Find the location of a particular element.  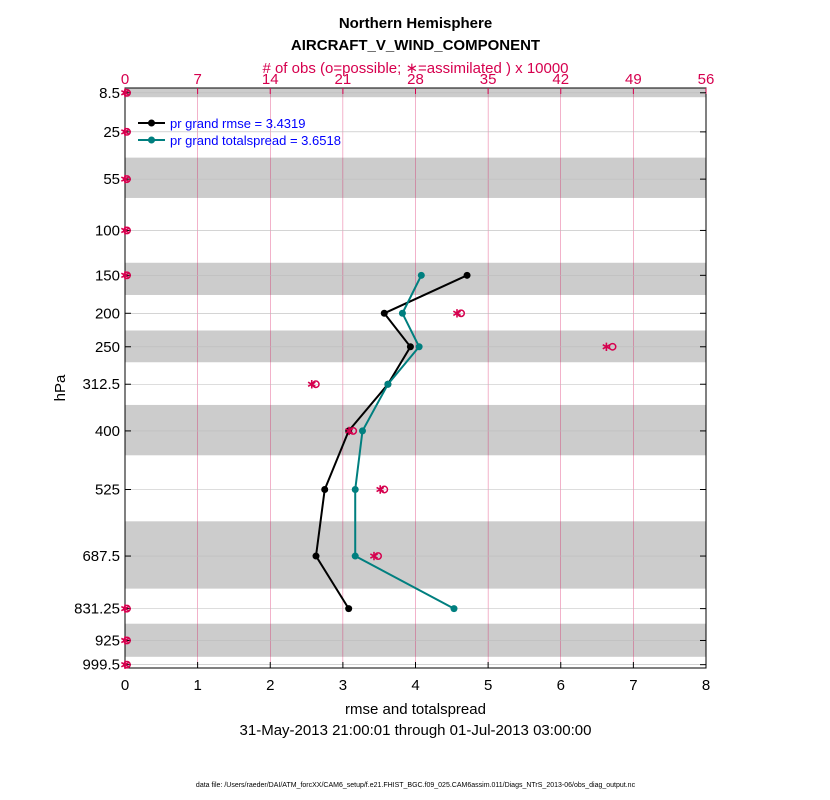

y-tick-label: 400 is located at coordinates (107, 431).